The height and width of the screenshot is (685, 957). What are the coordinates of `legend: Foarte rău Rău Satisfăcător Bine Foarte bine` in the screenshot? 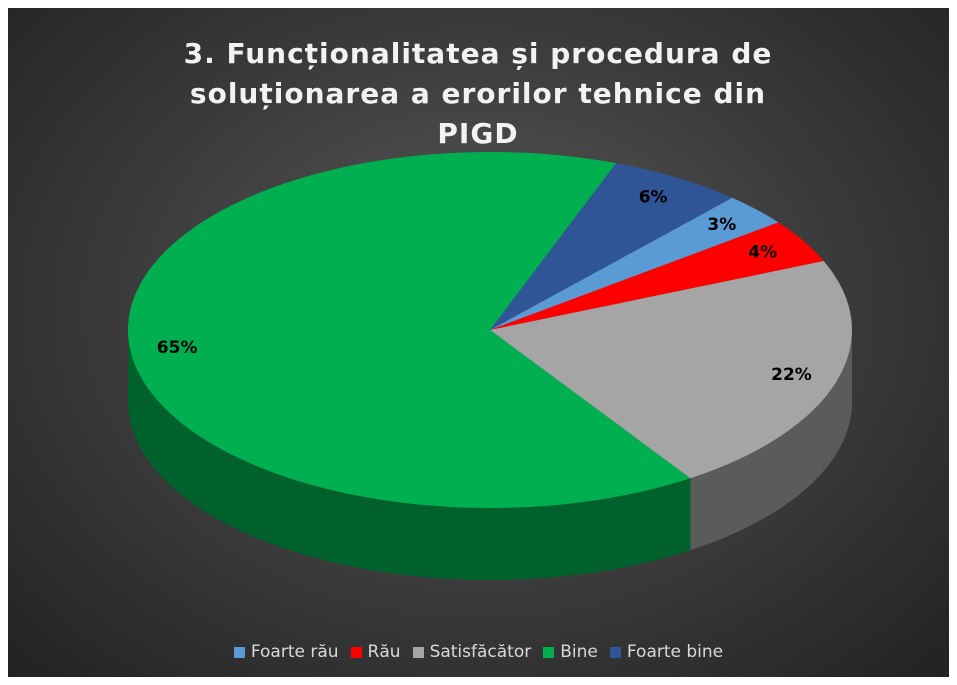 It's located at (478, 652).